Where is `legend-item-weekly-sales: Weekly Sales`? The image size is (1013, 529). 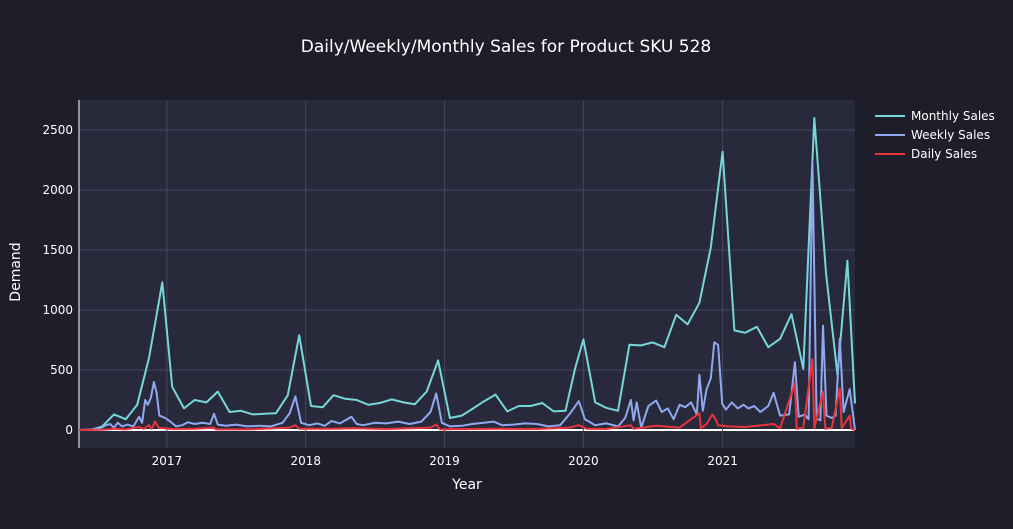 legend-item-weekly-sales: Weekly Sales is located at coordinates (932, 135).